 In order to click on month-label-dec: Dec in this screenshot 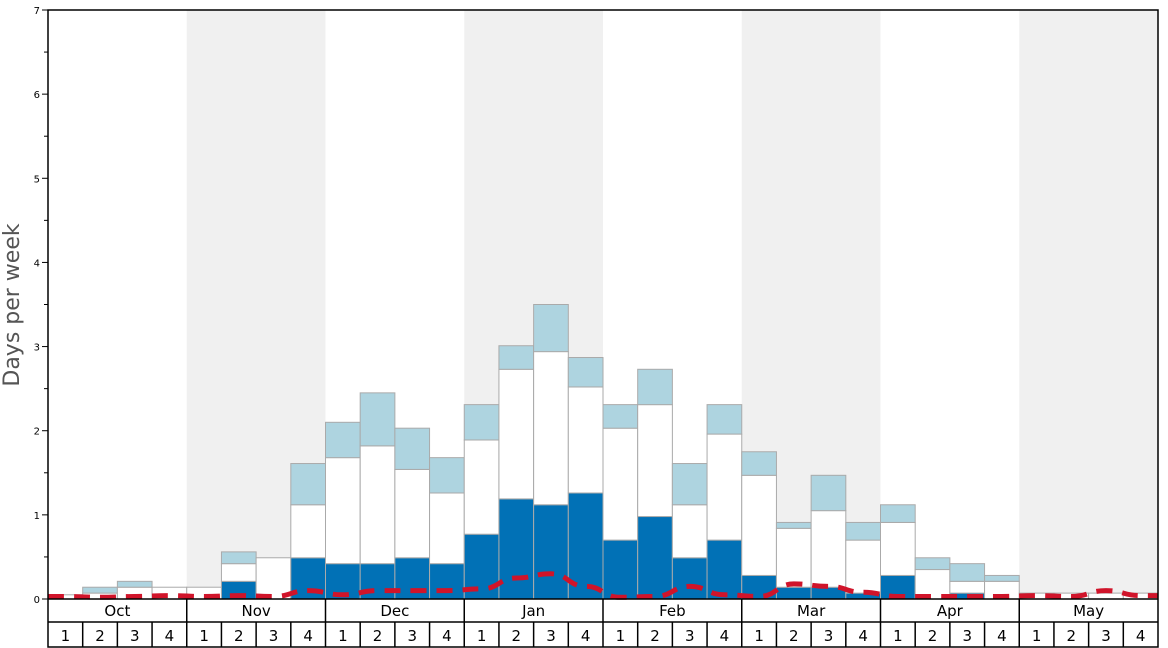, I will do `click(394, 611)`.